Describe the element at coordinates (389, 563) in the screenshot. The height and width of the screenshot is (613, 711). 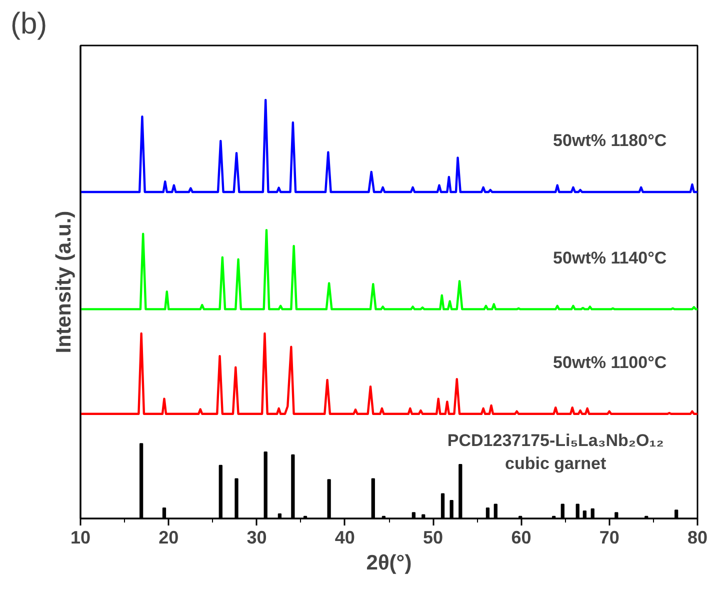
I see `x-axis-title: 2θ(°)` at that location.